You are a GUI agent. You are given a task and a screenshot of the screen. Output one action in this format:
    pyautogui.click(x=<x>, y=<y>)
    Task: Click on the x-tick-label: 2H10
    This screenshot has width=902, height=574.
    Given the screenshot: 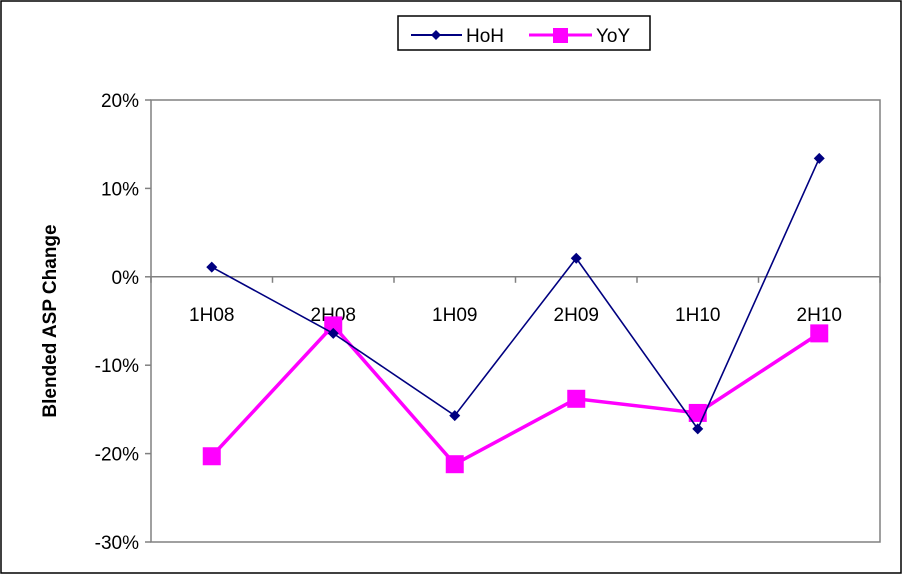 What is the action you would take?
    pyautogui.click(x=819, y=315)
    